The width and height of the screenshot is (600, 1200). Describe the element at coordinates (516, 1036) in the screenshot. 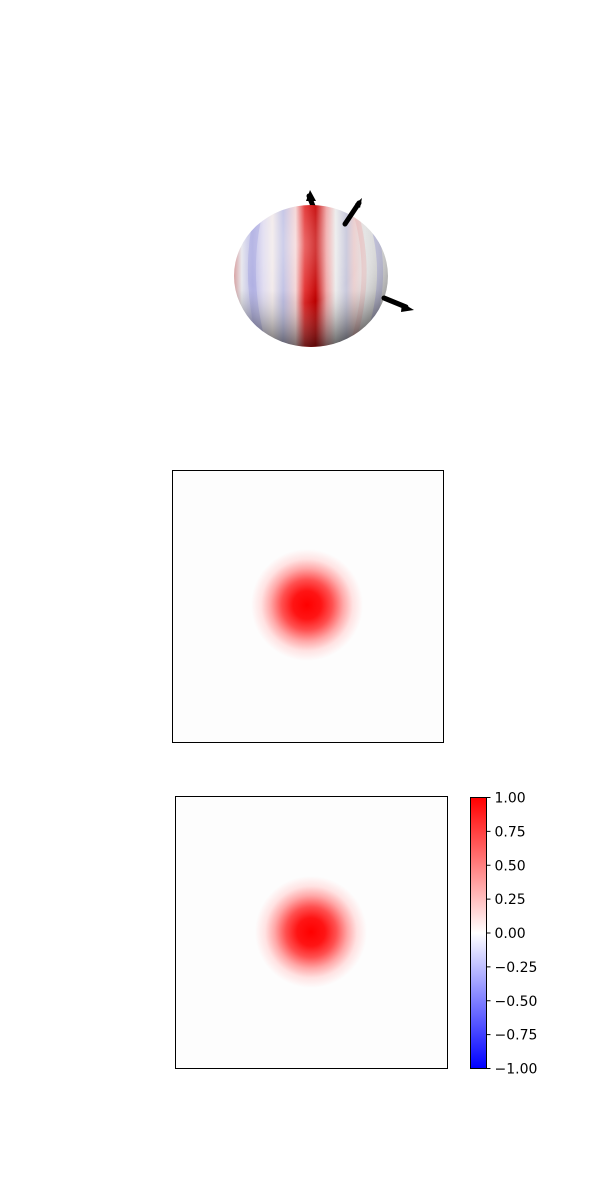

I see `colorbar-tick-label: −0.75` at that location.